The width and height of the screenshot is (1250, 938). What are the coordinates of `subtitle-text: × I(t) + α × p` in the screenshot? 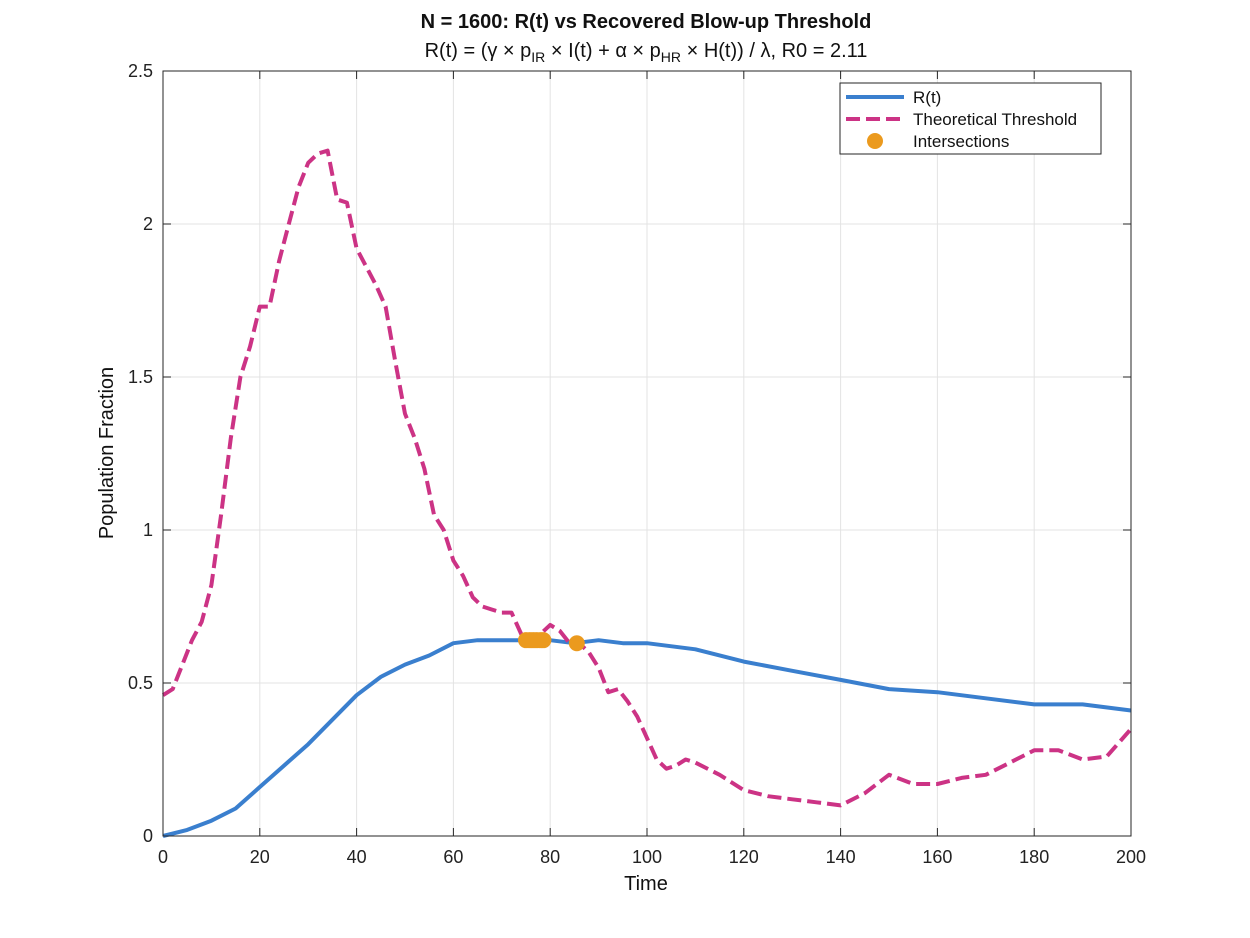 It's located at (603, 51).